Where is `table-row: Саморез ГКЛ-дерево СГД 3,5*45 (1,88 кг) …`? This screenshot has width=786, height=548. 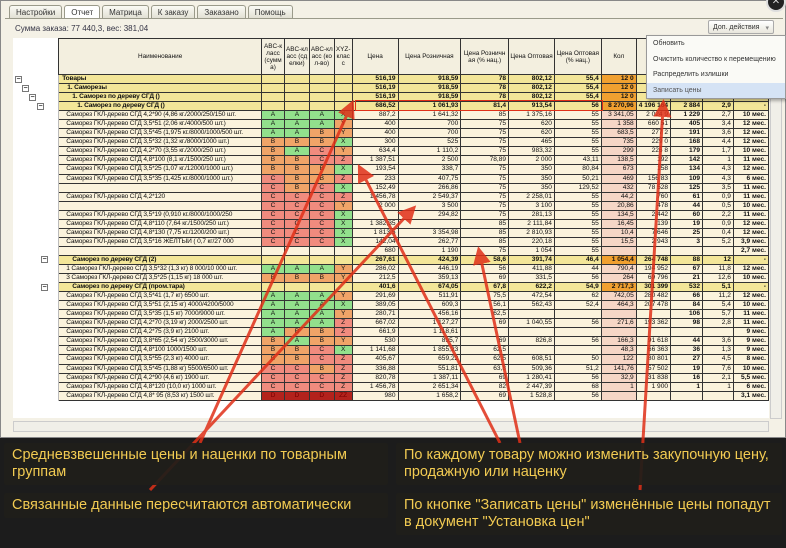 table-row: Саморез ГКЛ-дерево СГД 3,5*45 (1,88 кг) … is located at coordinates (391, 368).